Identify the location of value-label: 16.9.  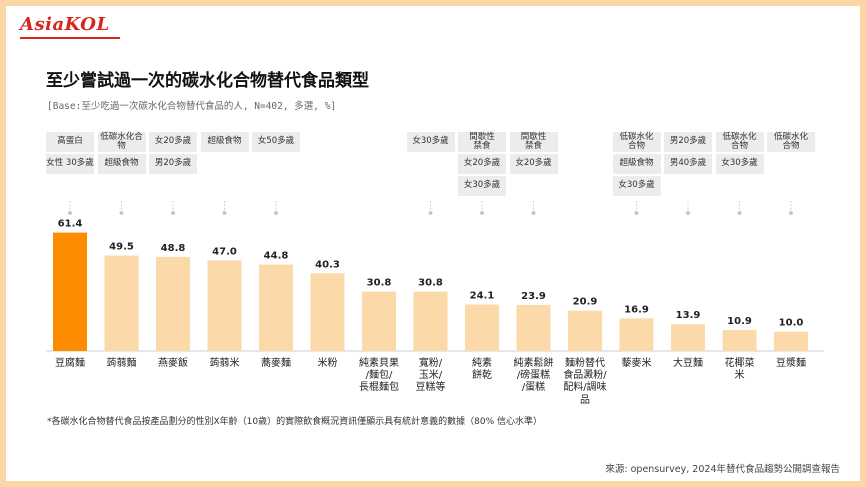
(636, 309).